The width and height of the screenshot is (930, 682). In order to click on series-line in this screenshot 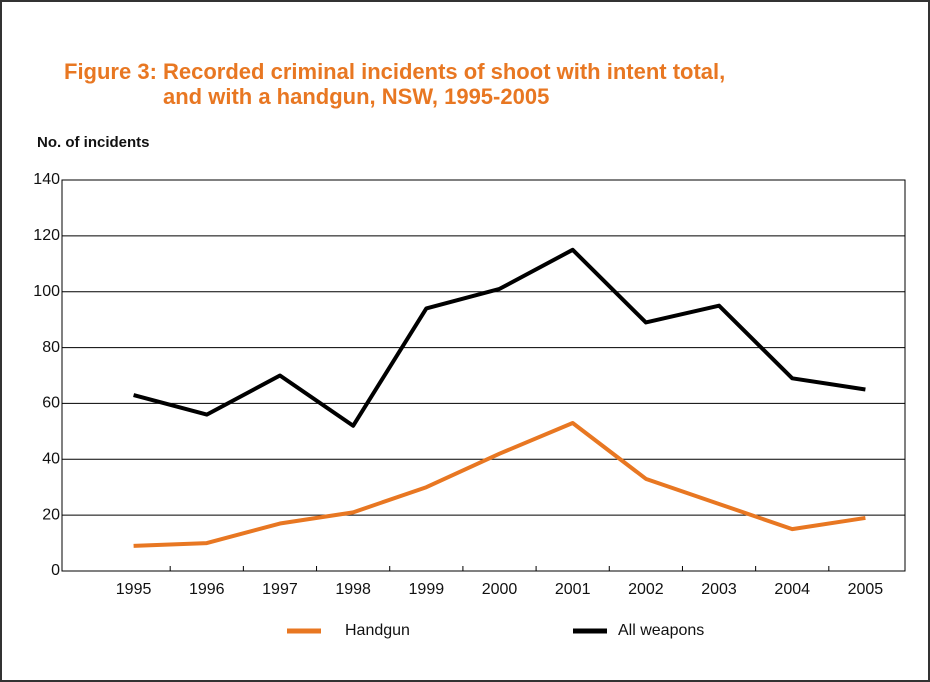, I will do `click(499, 484)`.